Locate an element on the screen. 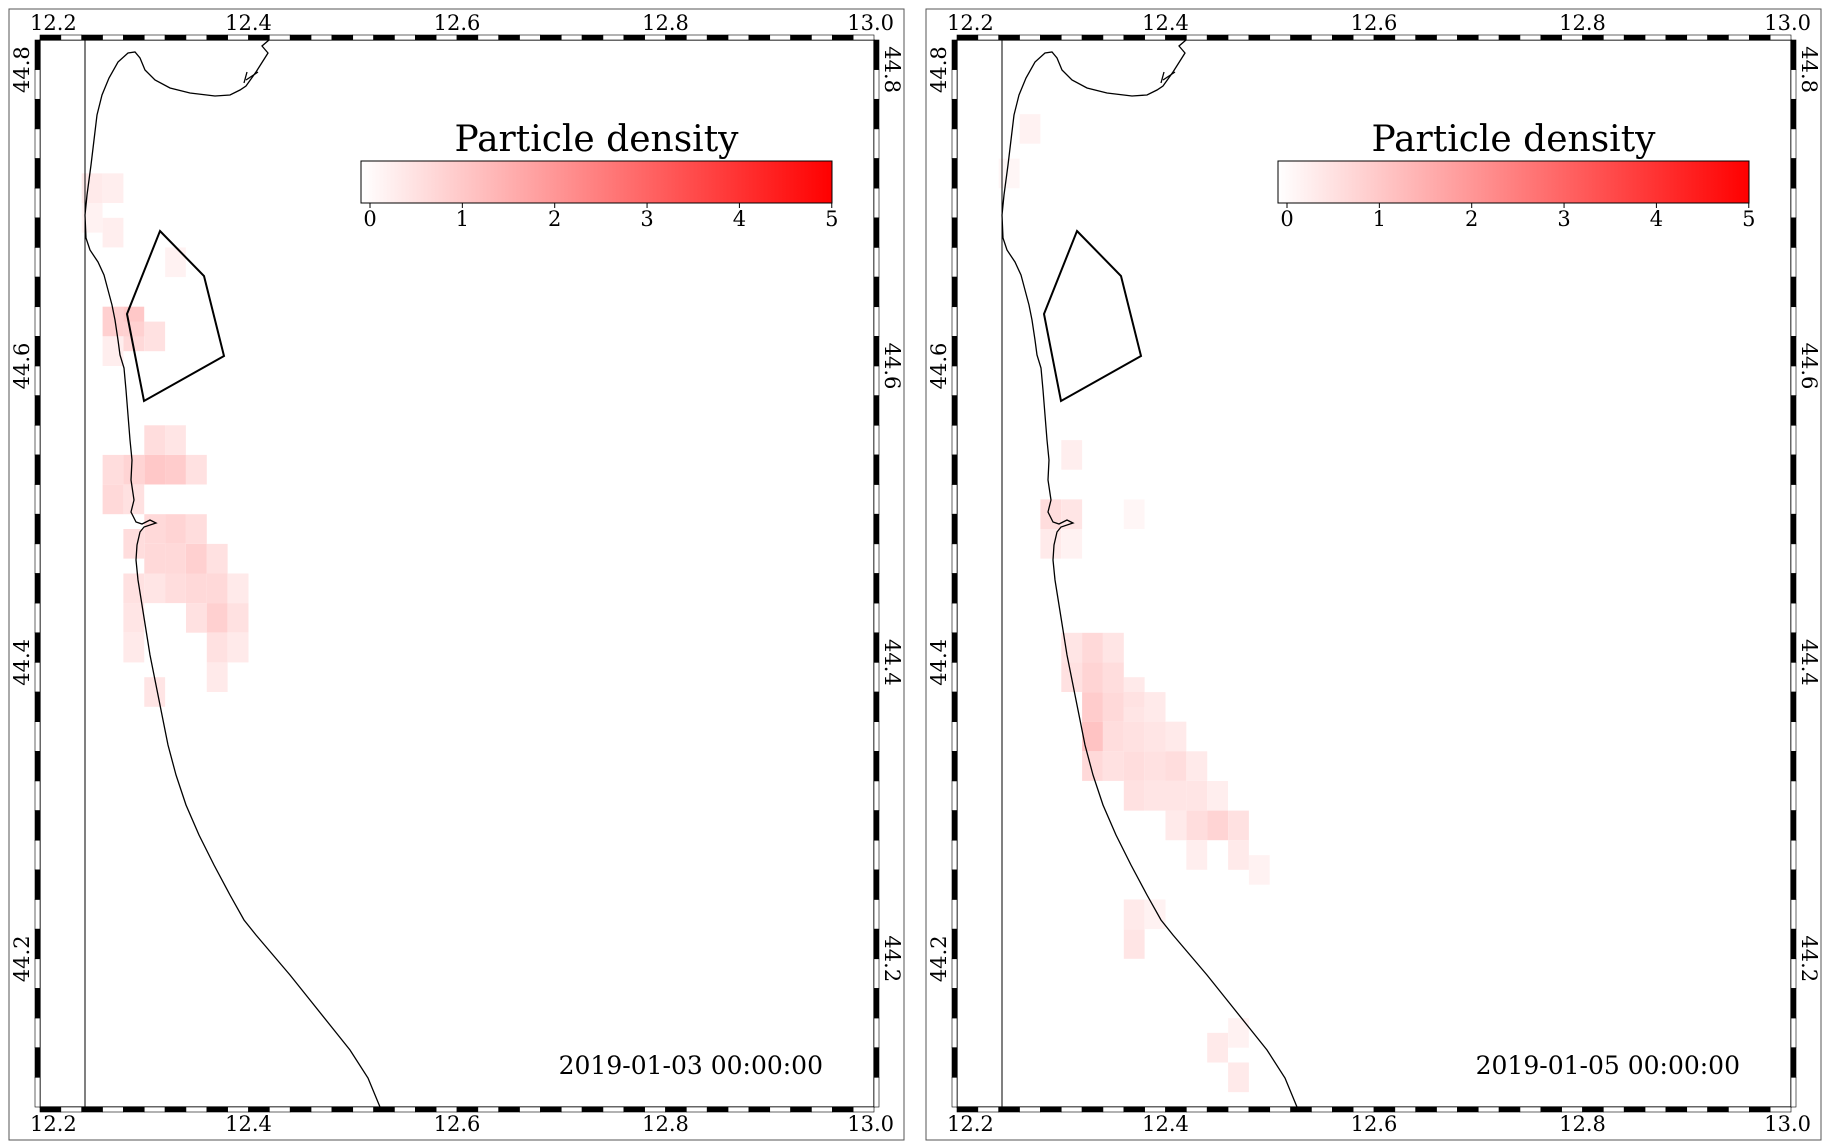 The image size is (1830, 1148). colorbar-tick-label: 3 is located at coordinates (646, 219).